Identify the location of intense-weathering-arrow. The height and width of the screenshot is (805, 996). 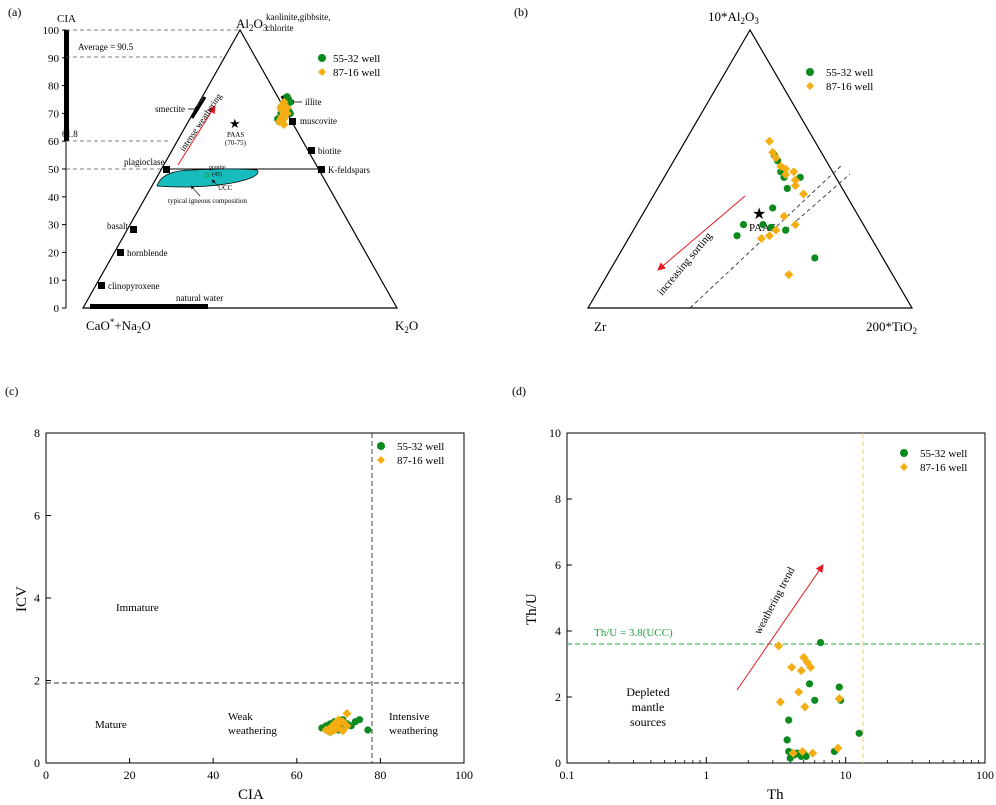
(196, 135).